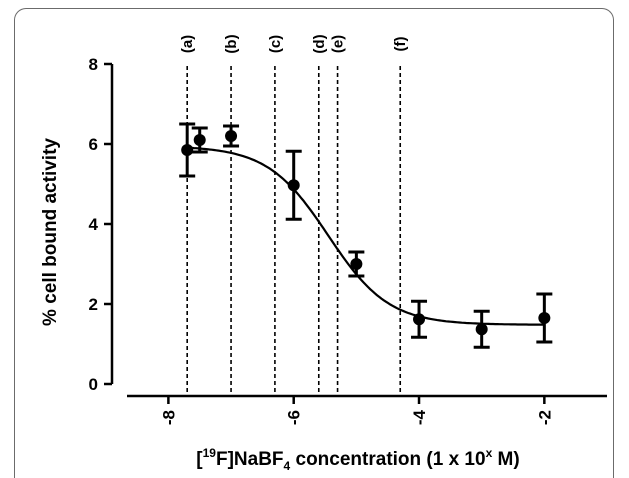 The width and height of the screenshot is (629, 478). What do you see at coordinates (319, 43) in the screenshot?
I see `reference-line-label: (d)` at bounding box center [319, 43].